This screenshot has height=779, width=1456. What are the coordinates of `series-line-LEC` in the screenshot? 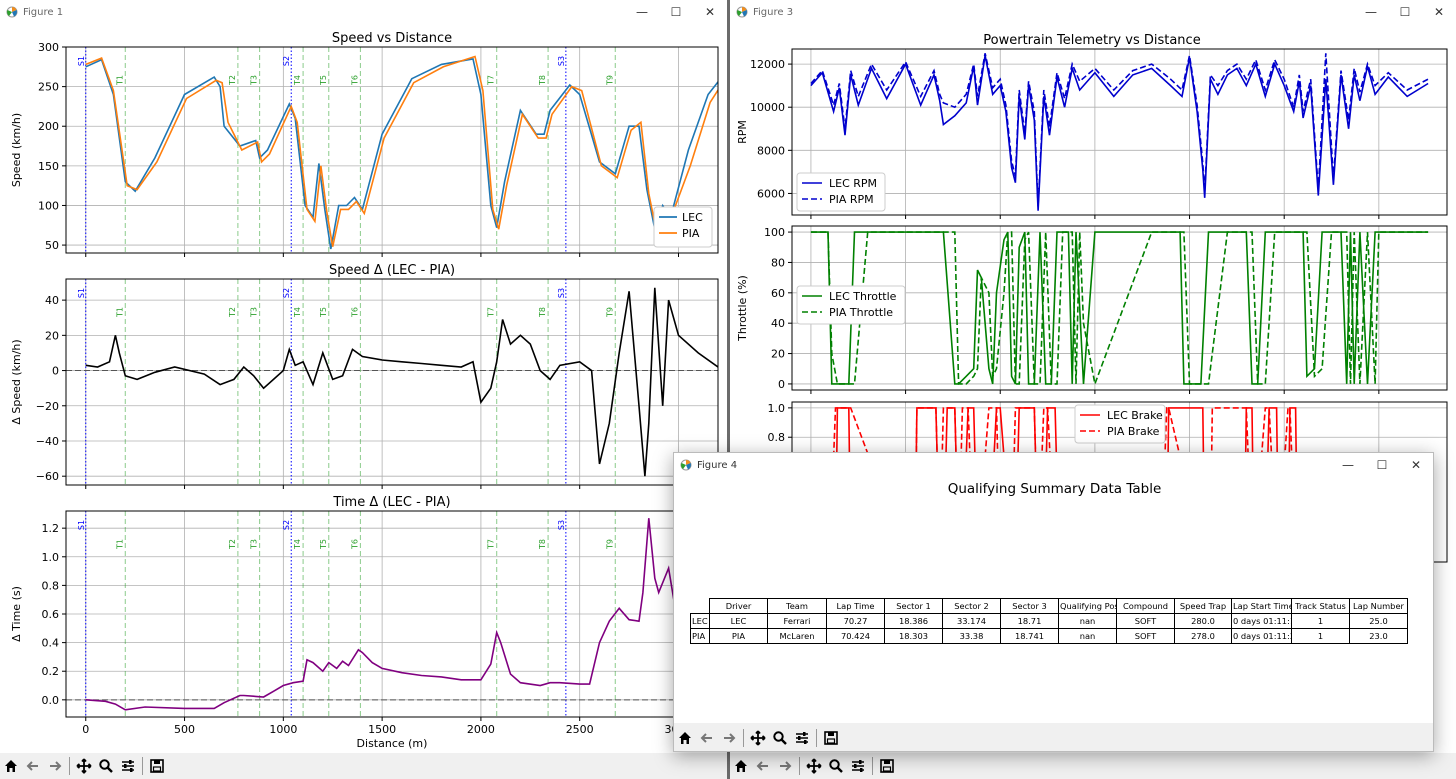 It's located at (401, 153).